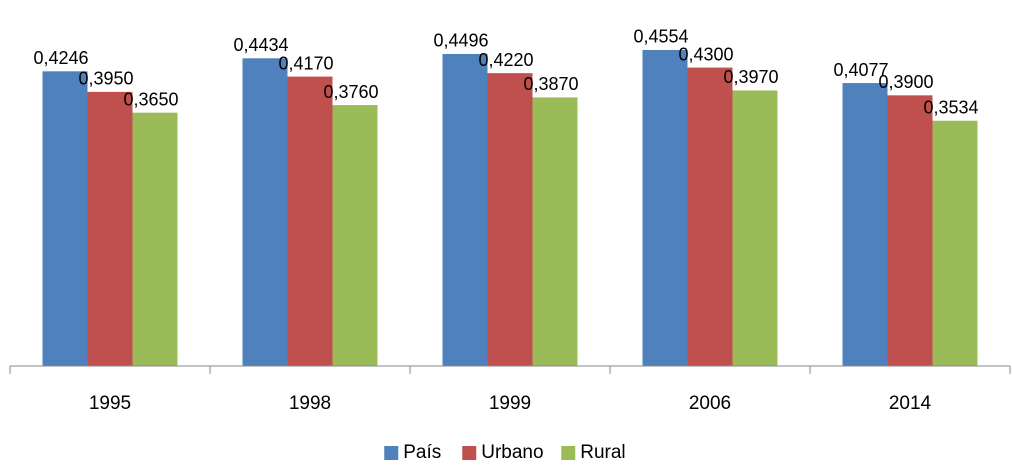 The height and width of the screenshot is (467, 1012). I want to click on legend-label: País, so click(422, 452).